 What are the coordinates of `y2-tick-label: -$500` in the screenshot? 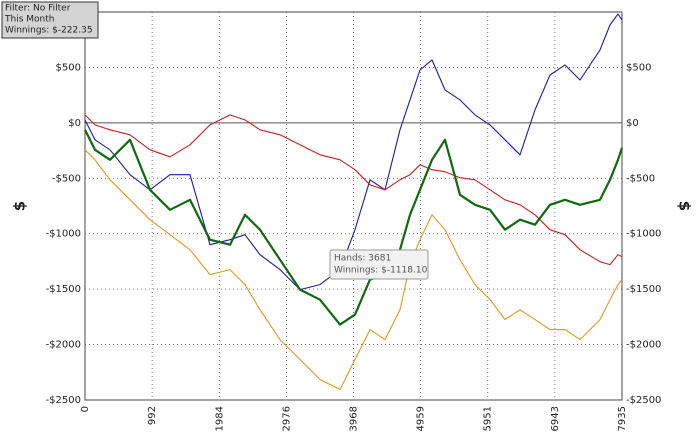 It's located at (640, 178).